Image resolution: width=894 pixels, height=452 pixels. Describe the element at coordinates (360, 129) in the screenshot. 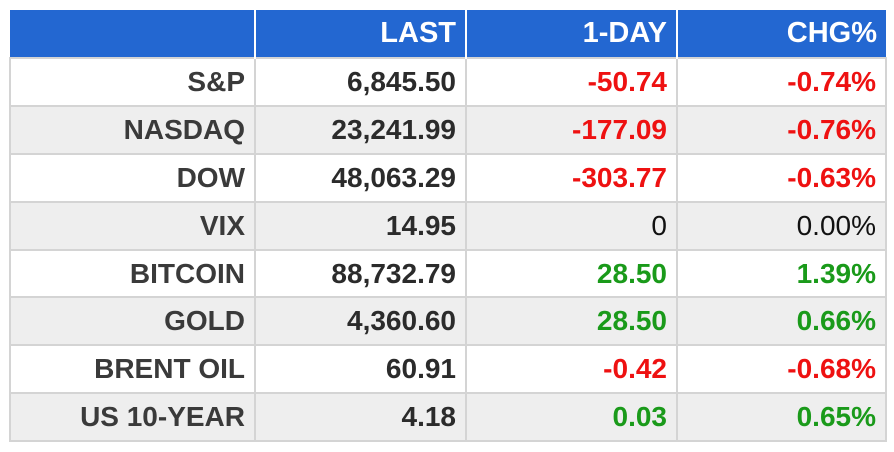

I see `last-value: 23,241.99` at that location.